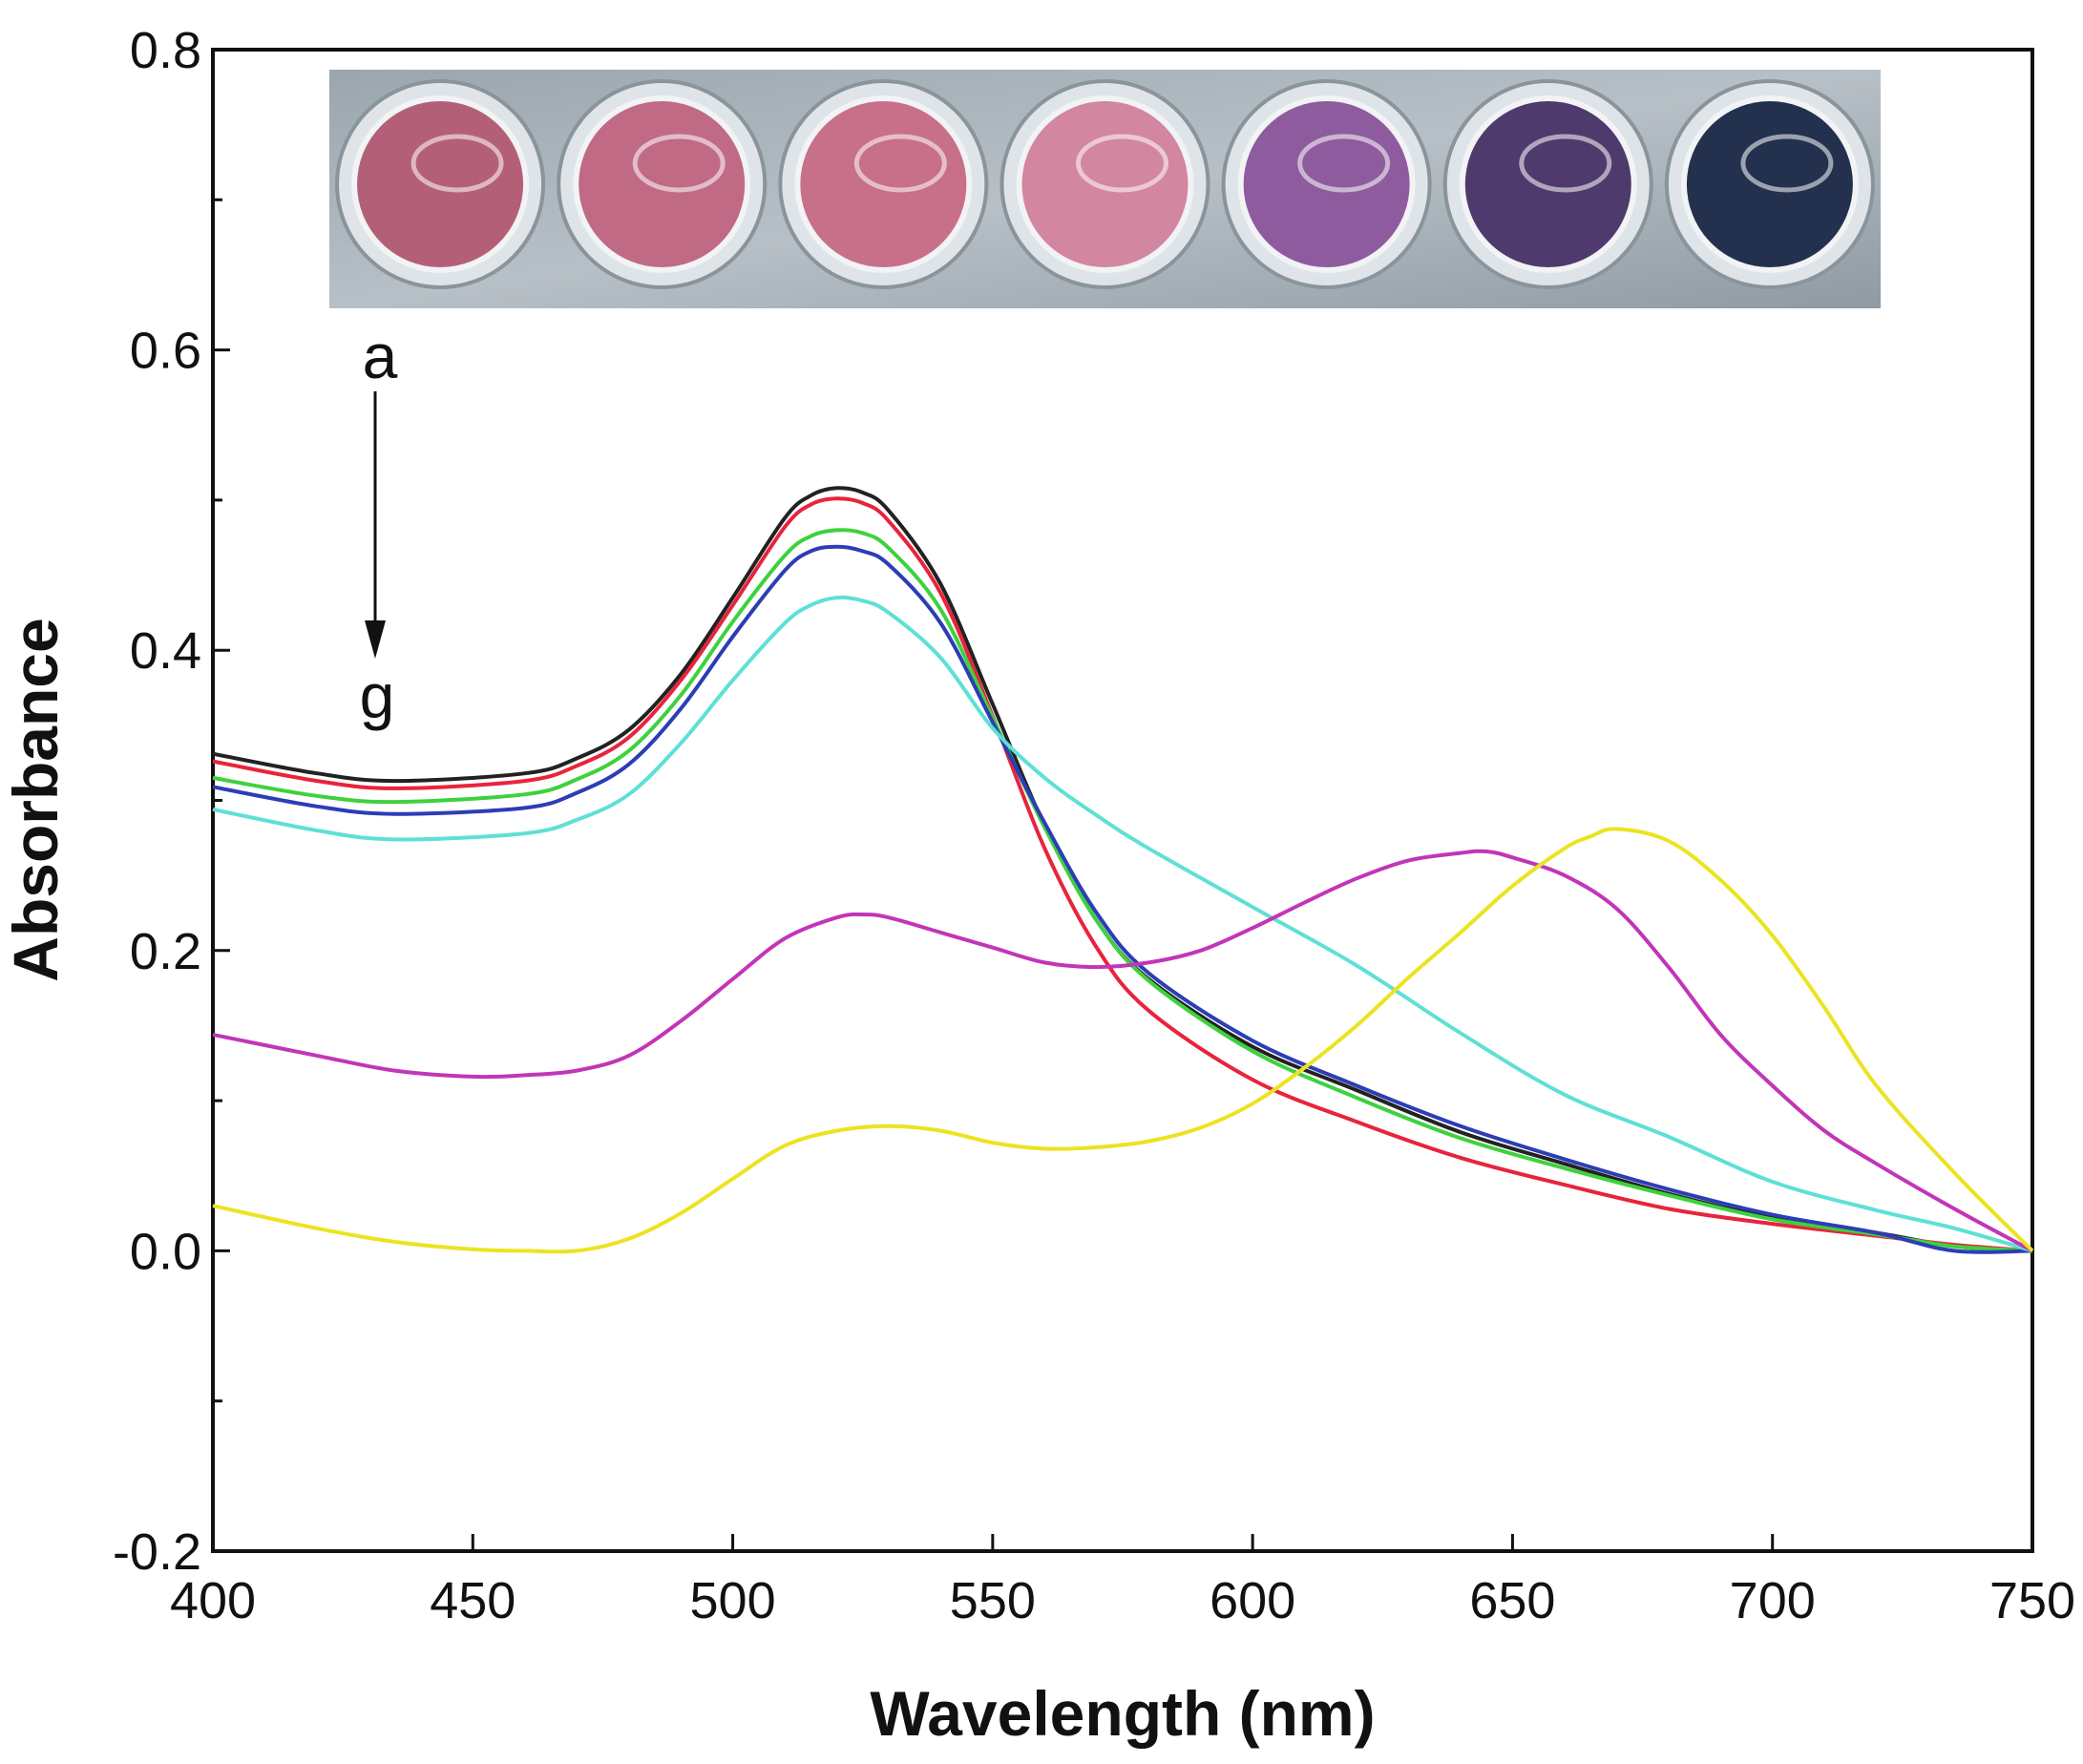 The image size is (2083, 1764). I want to click on x-tick-label: 550, so click(993, 1601).